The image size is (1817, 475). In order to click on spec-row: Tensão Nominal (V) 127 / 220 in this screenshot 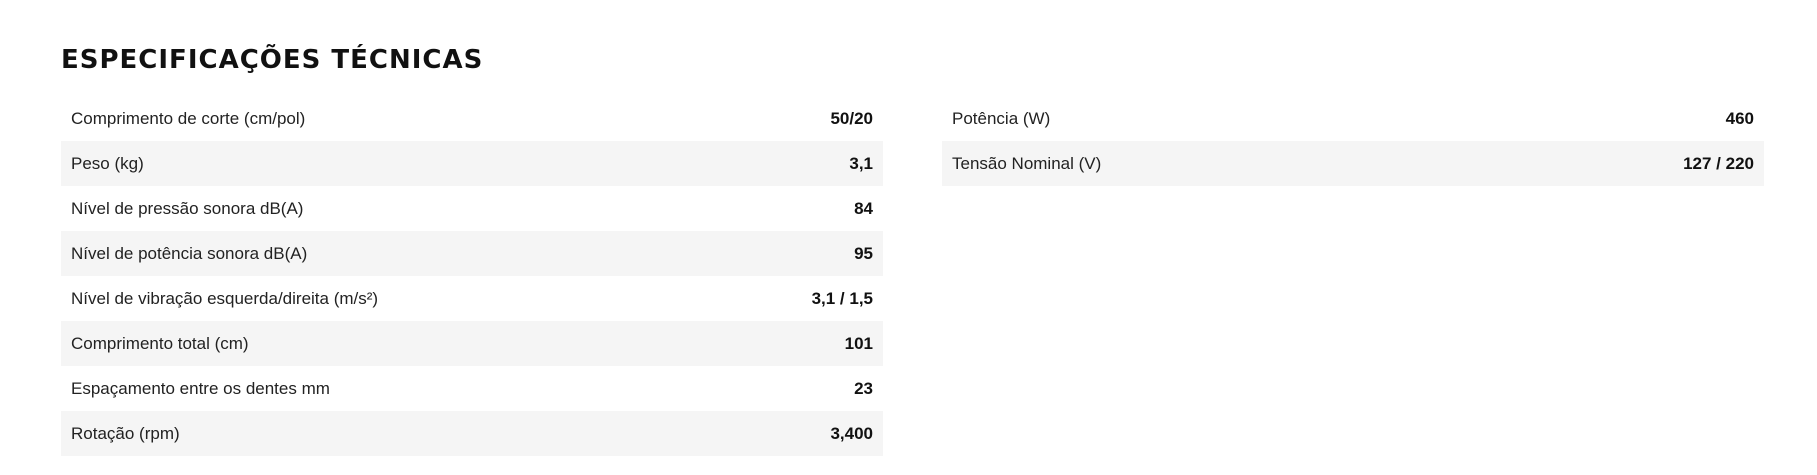, I will do `click(1353, 163)`.